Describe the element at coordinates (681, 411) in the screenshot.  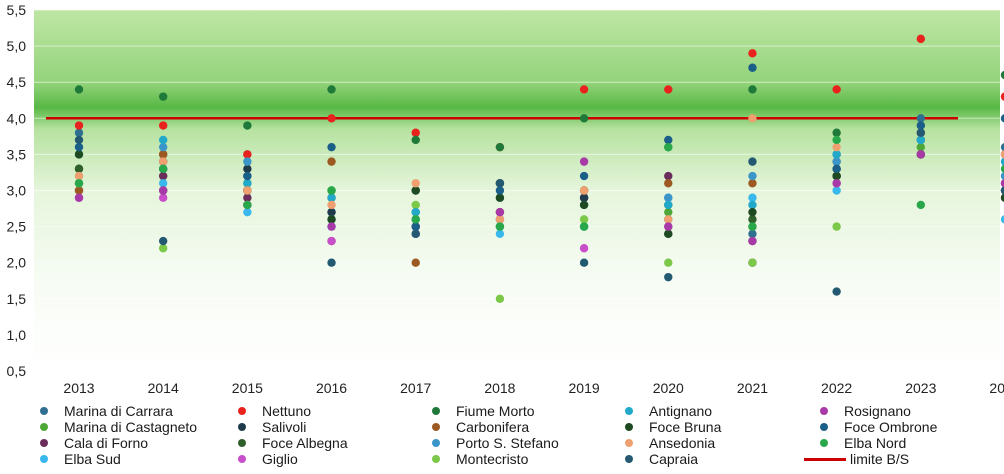
I see `legend-label: Antignano` at that location.